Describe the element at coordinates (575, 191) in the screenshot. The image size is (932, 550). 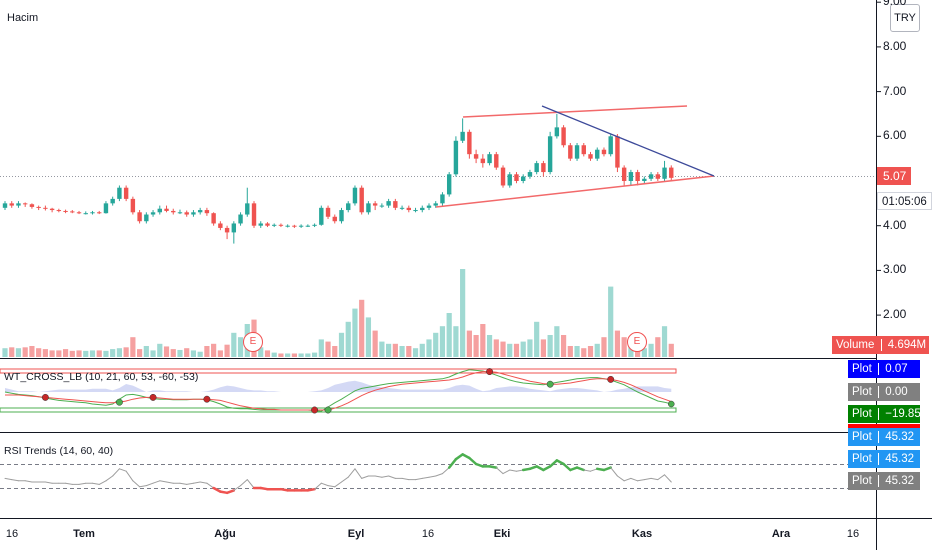
I see `triangle-lower-line` at that location.